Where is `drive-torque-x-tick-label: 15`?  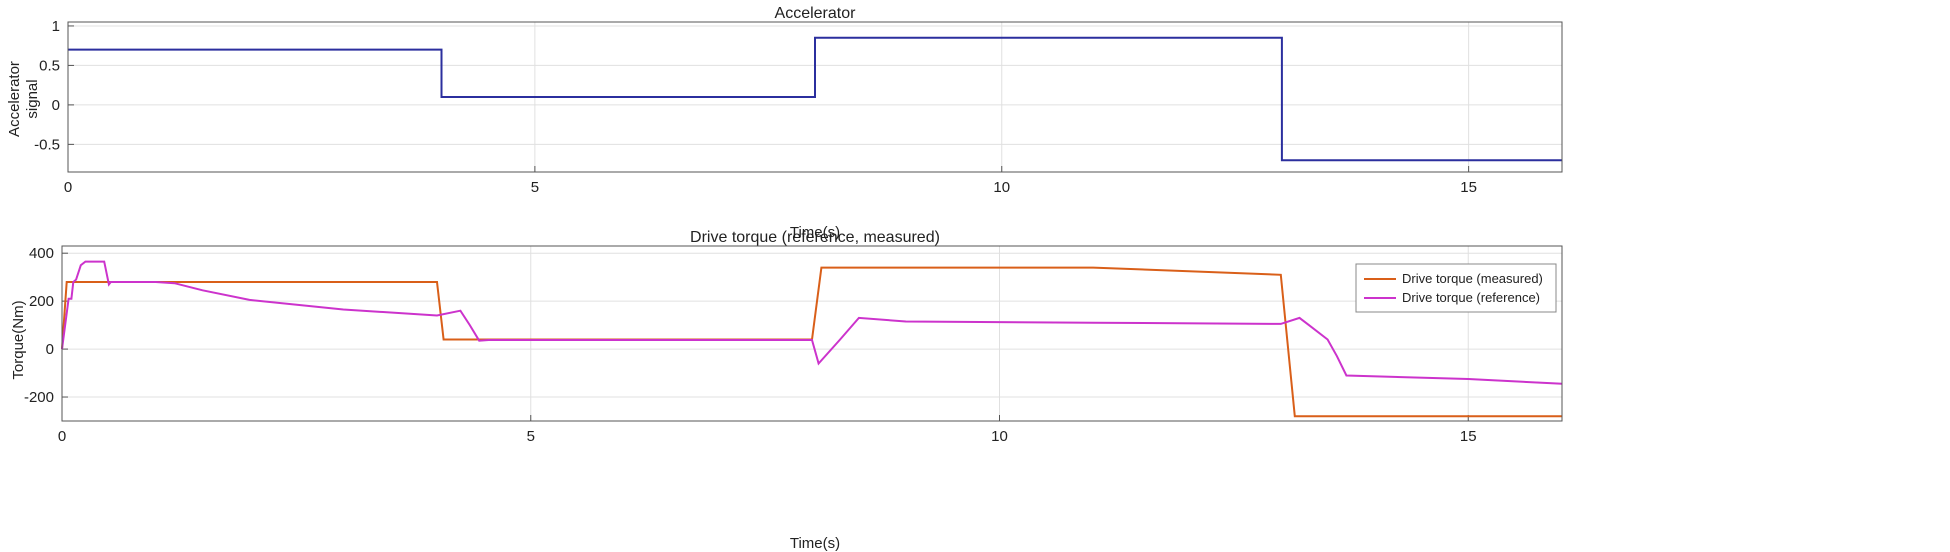 drive-torque-x-tick-label: 15 is located at coordinates (1468, 436).